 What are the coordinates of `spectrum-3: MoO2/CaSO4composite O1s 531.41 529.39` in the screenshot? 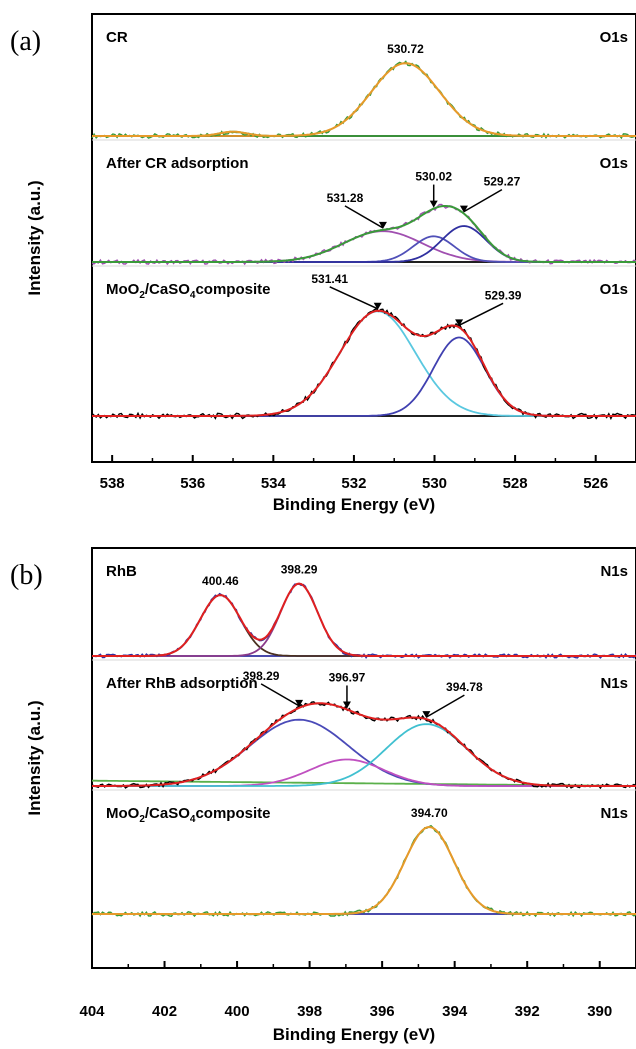 It's located at (363, 343).